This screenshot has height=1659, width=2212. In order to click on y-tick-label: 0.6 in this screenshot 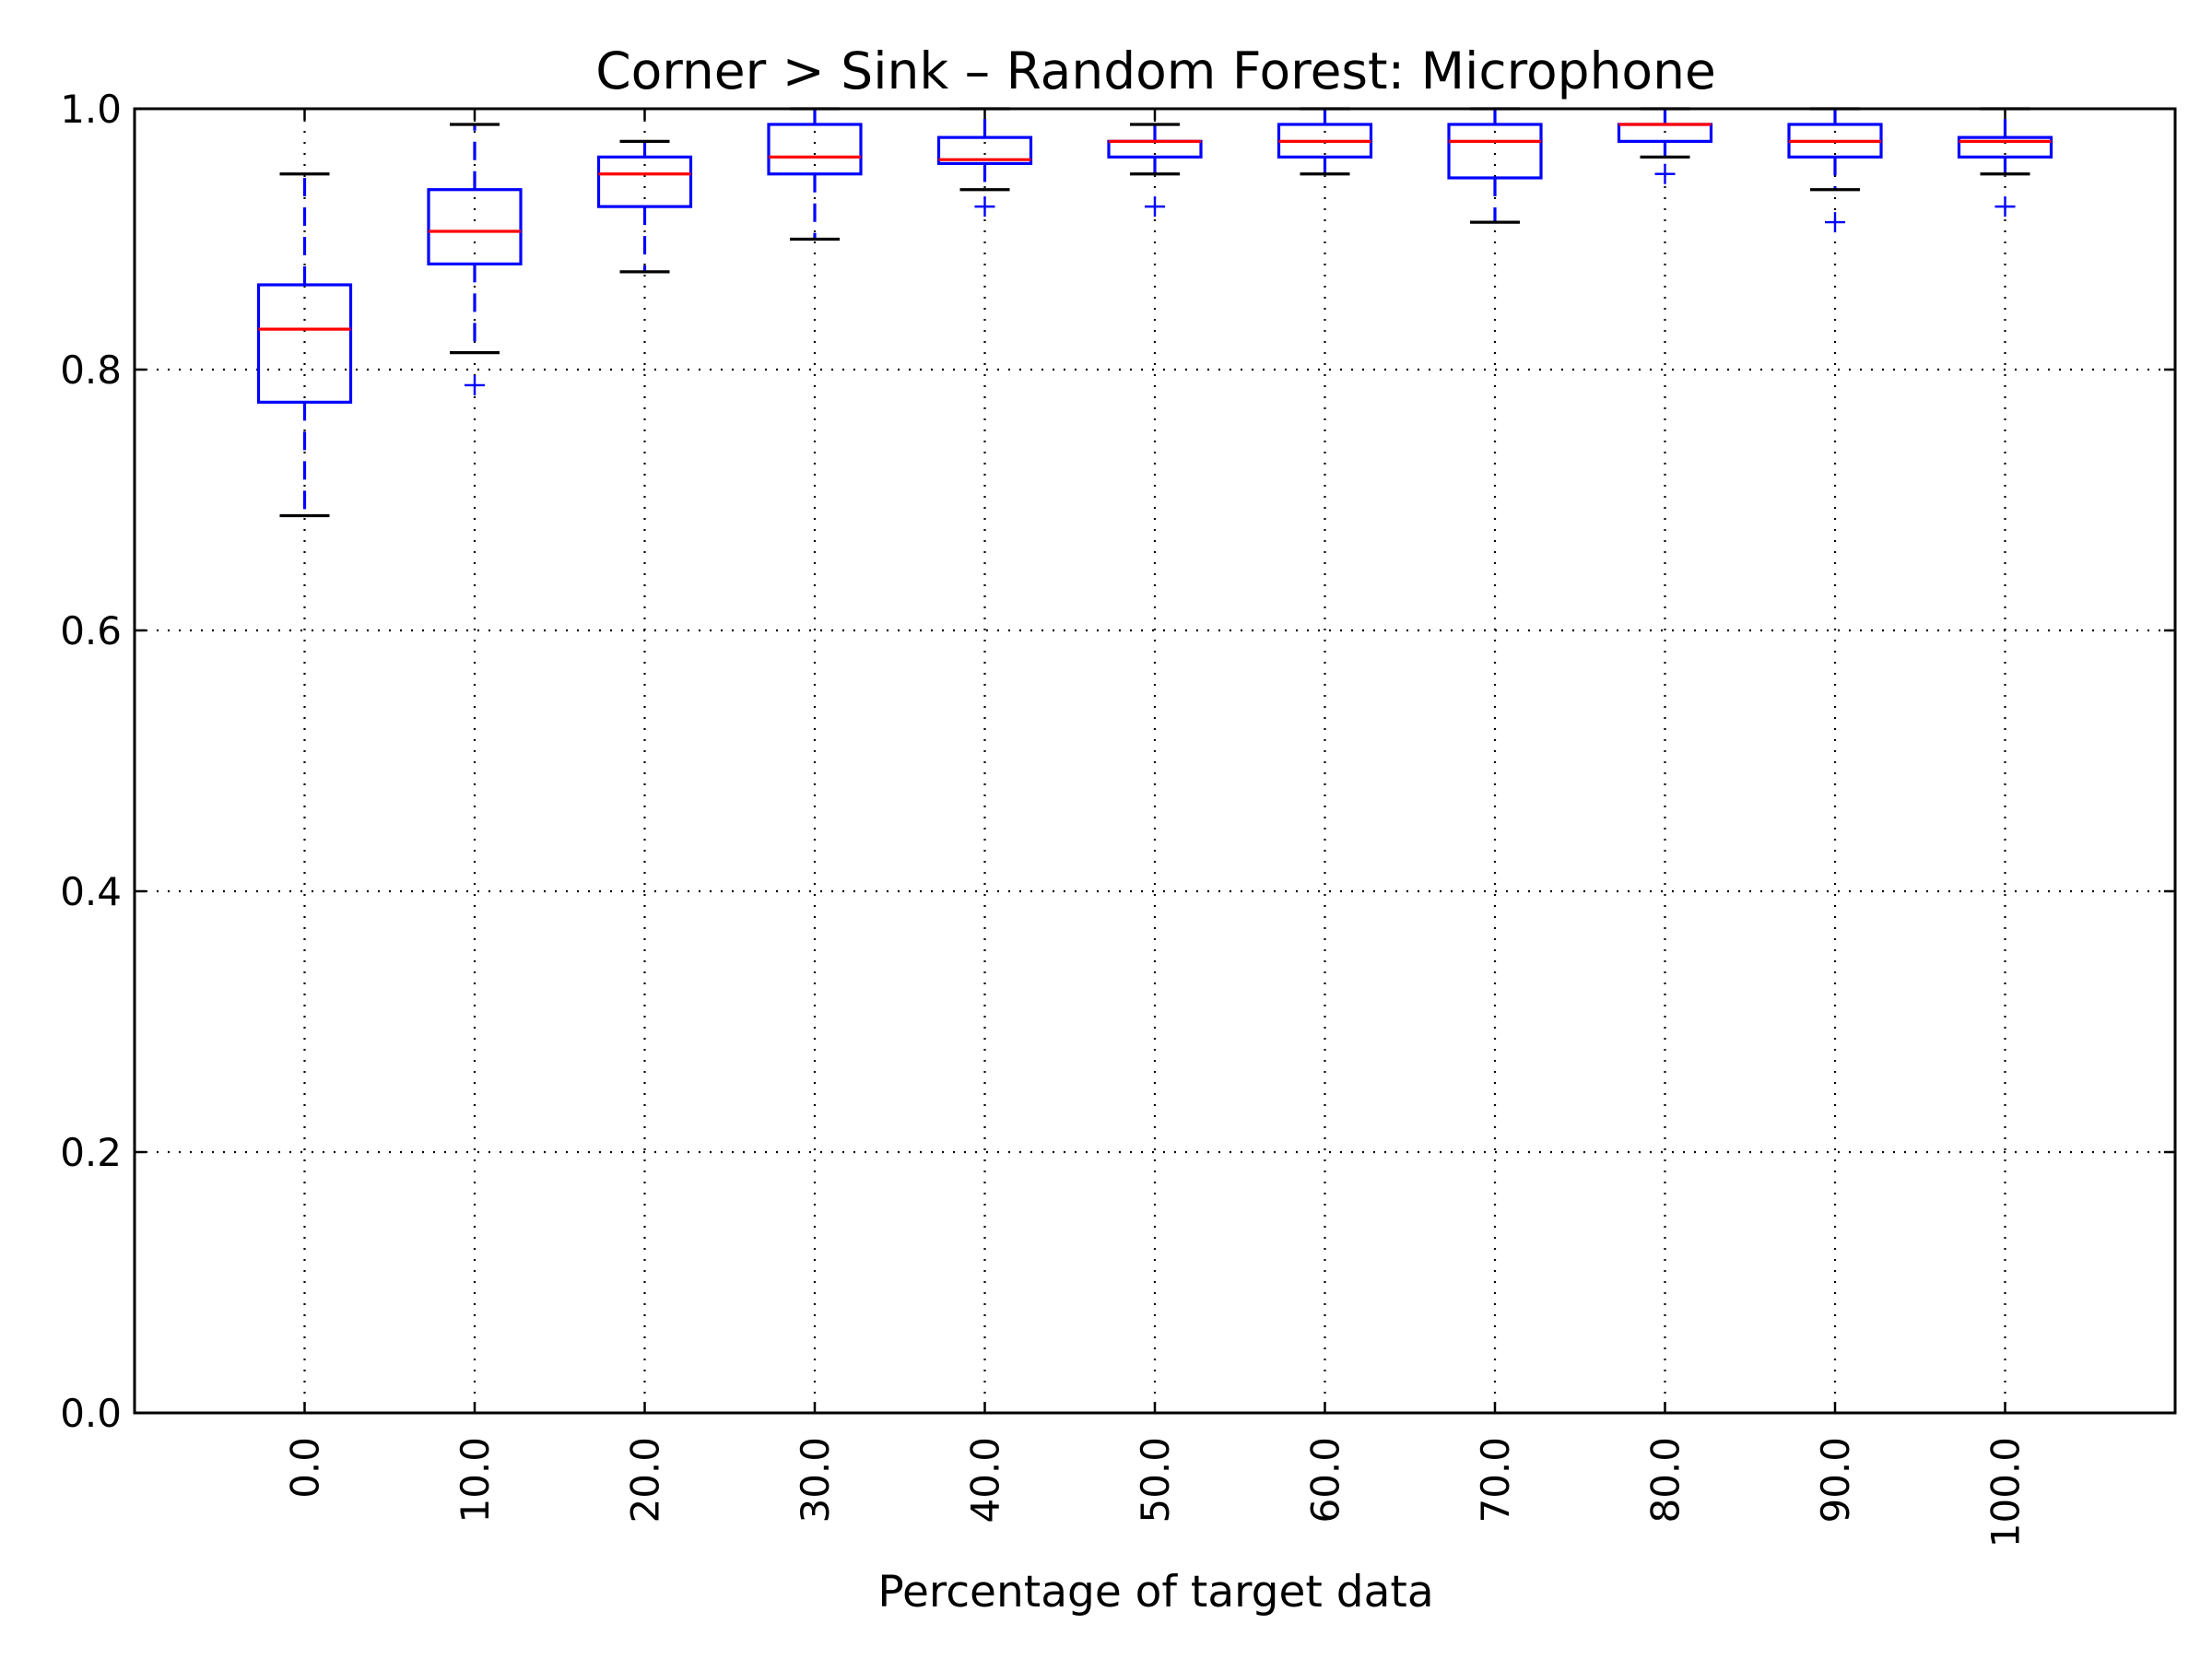, I will do `click(91, 630)`.